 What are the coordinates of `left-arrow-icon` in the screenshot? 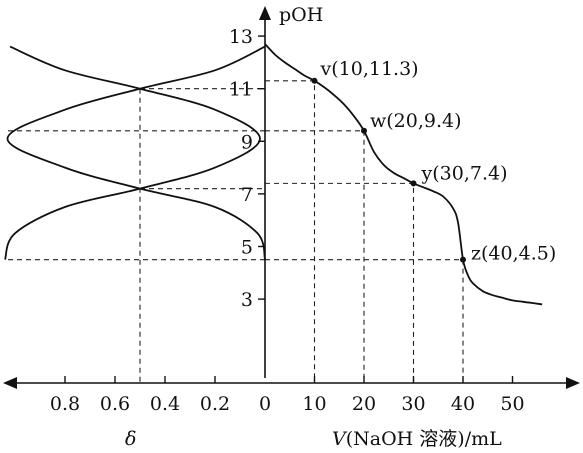 It's located at (10, 383).